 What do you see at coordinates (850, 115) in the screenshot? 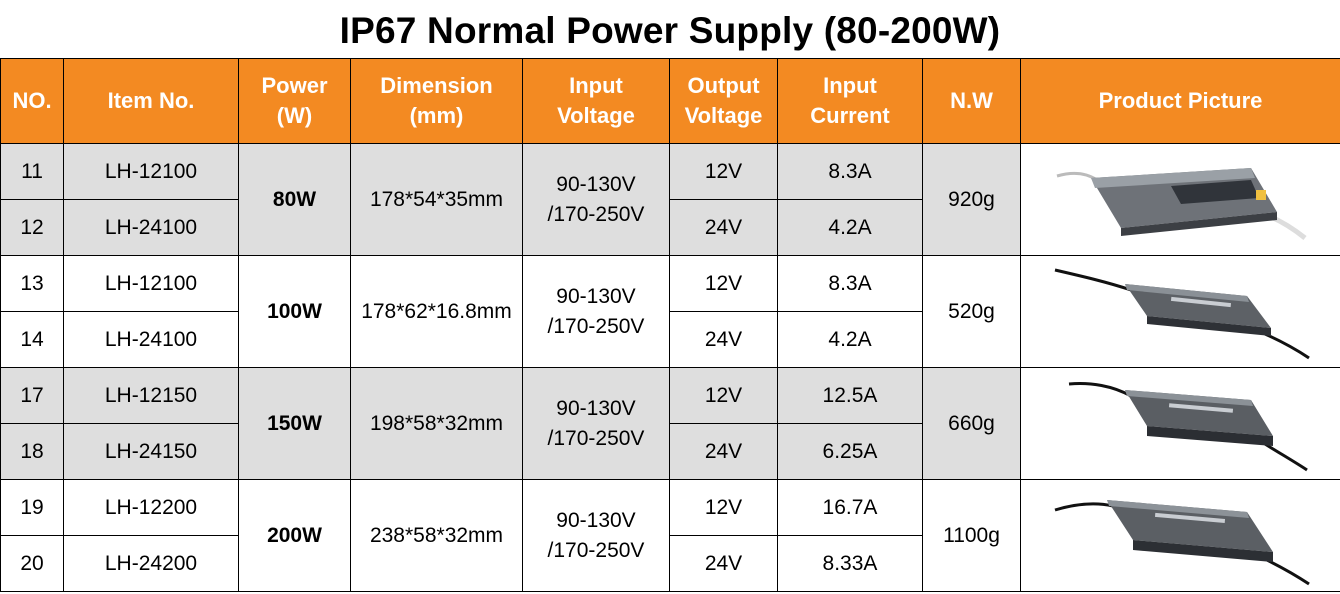
I see `header-input-current-line2: Current` at bounding box center [850, 115].